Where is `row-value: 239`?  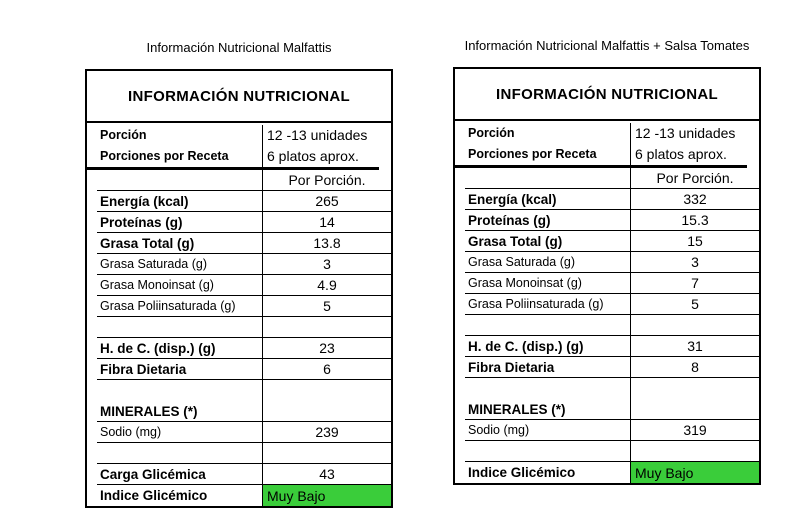 row-value: 239 is located at coordinates (326, 432).